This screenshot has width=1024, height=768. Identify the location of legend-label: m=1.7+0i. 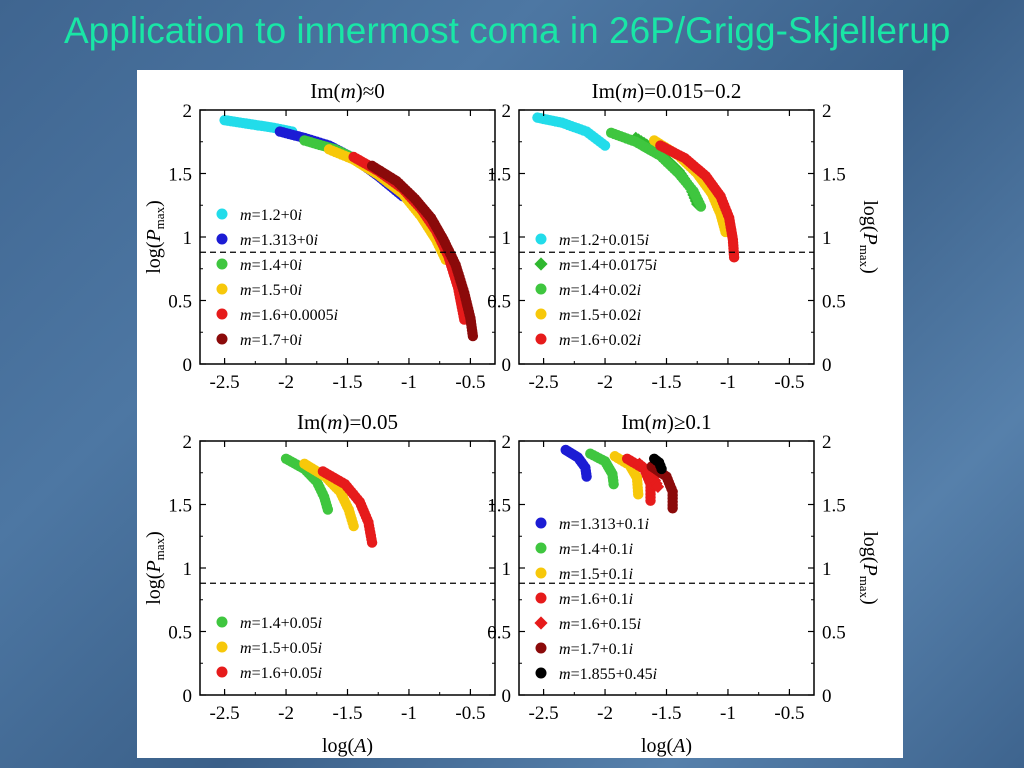
(271, 340).